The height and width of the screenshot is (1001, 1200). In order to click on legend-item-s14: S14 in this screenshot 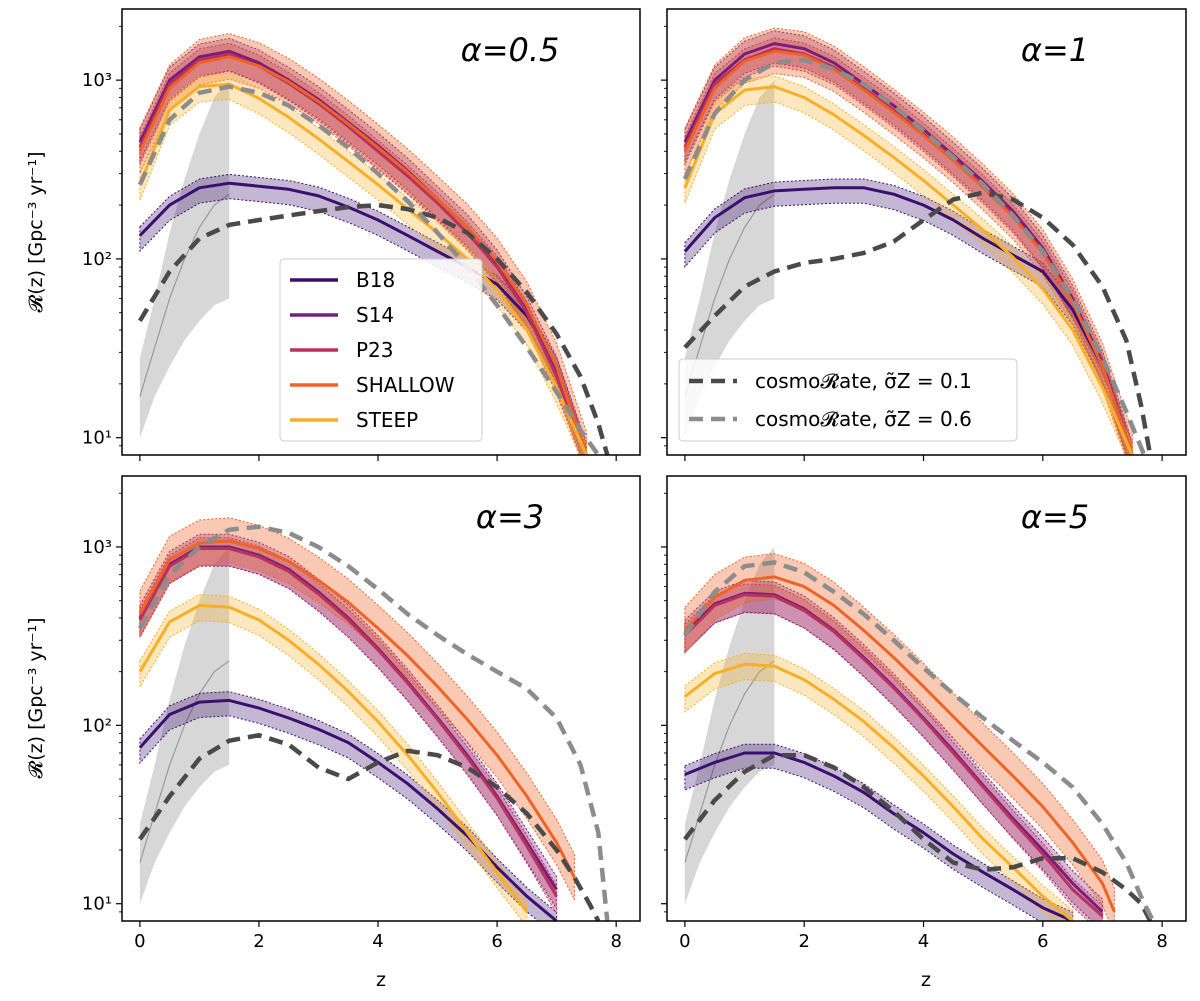, I will do `click(342, 315)`.